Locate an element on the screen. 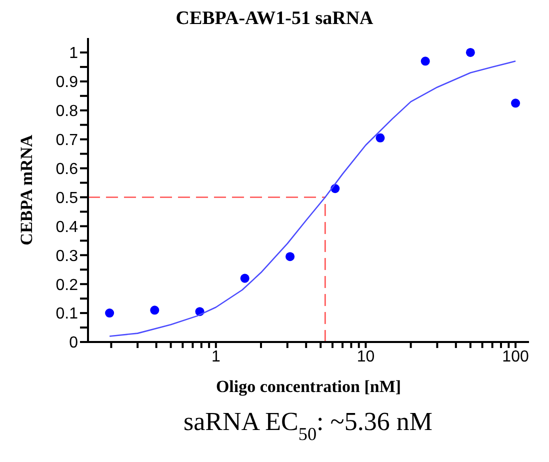 The height and width of the screenshot is (462, 549). y-tick-label: 0.6 is located at coordinates (67, 169).